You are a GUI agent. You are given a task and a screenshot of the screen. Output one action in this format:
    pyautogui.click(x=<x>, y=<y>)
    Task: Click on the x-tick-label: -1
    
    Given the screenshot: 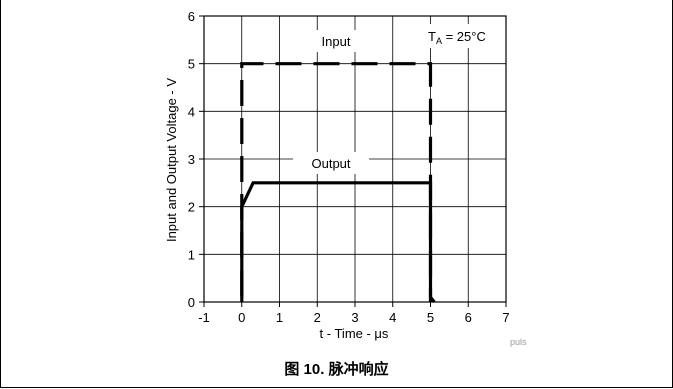 What is the action you would take?
    pyautogui.click(x=204, y=317)
    